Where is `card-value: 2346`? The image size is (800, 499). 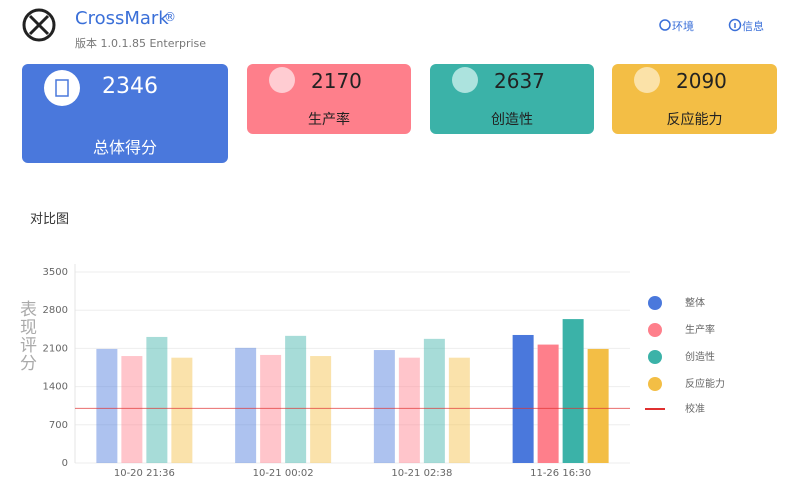
card-value: 2346 is located at coordinates (130, 86).